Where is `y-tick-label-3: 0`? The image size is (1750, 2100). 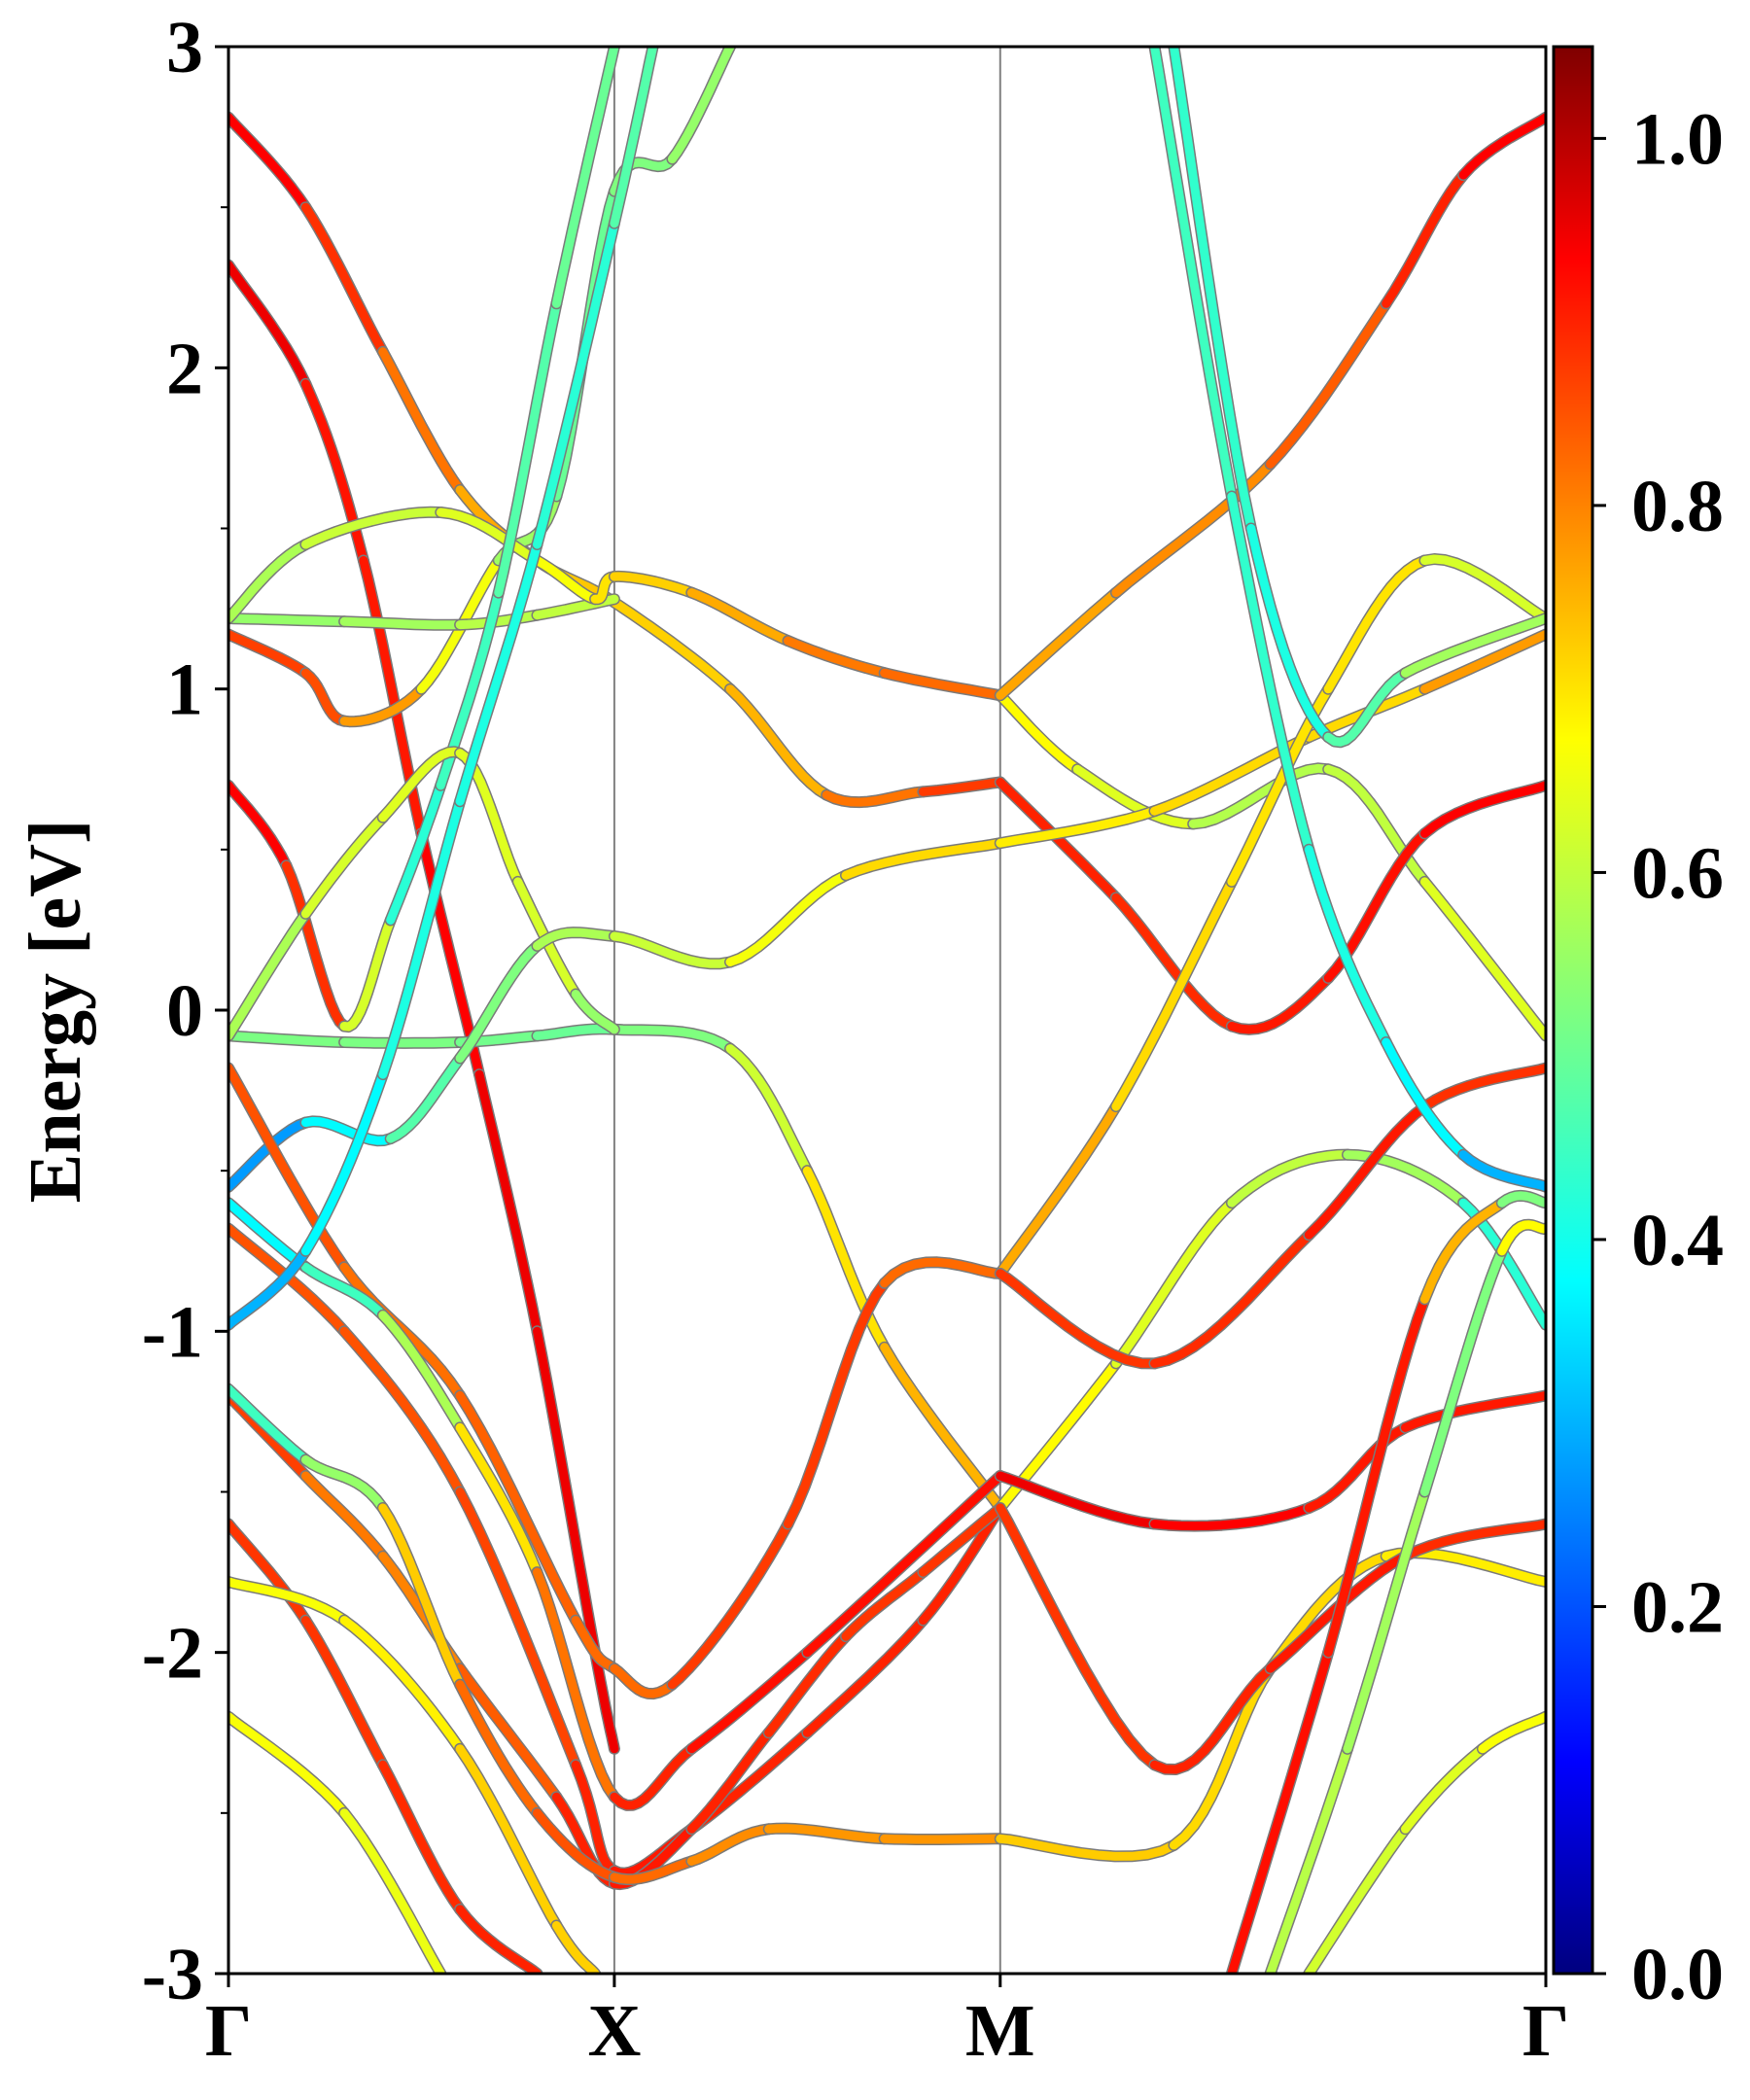
y-tick-label-3: 0 is located at coordinates (184, 1011).